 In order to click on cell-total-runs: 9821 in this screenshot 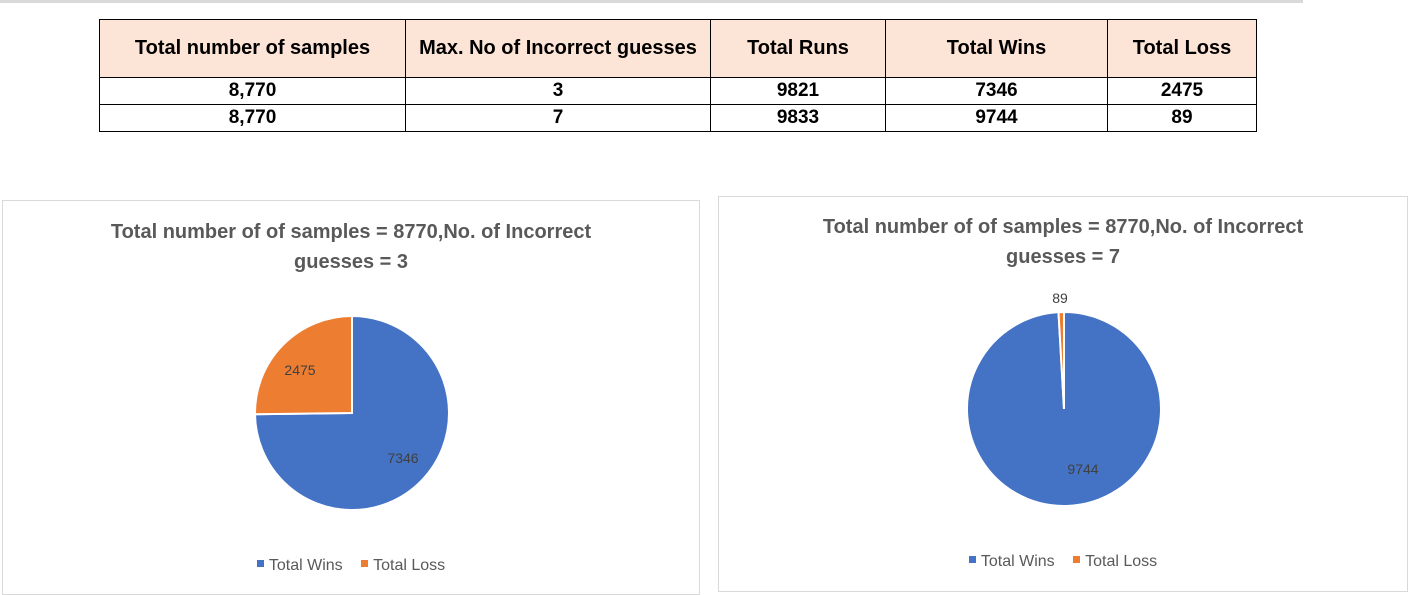, I will do `click(798, 91)`.